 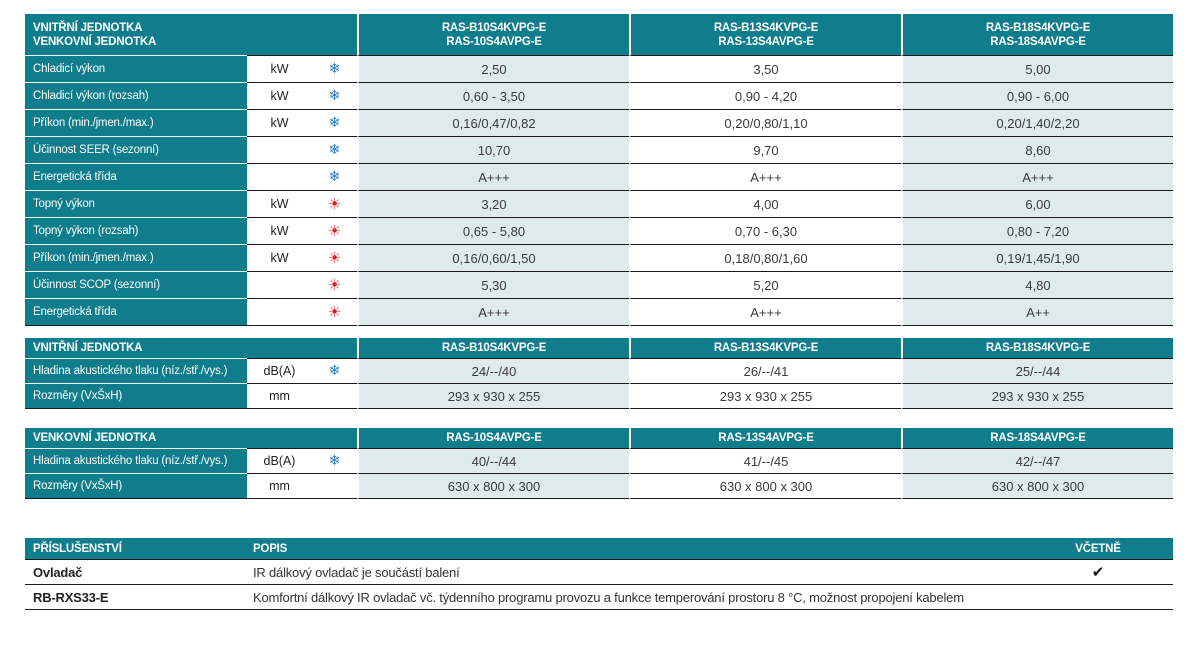 What do you see at coordinates (493, 204) in the screenshot?
I see `value-cell: 3,20` at bounding box center [493, 204].